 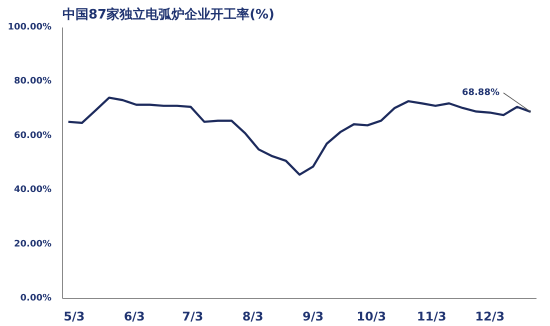 What do you see at coordinates (74, 317) in the screenshot?
I see `x-tick-label: 5/3` at bounding box center [74, 317].